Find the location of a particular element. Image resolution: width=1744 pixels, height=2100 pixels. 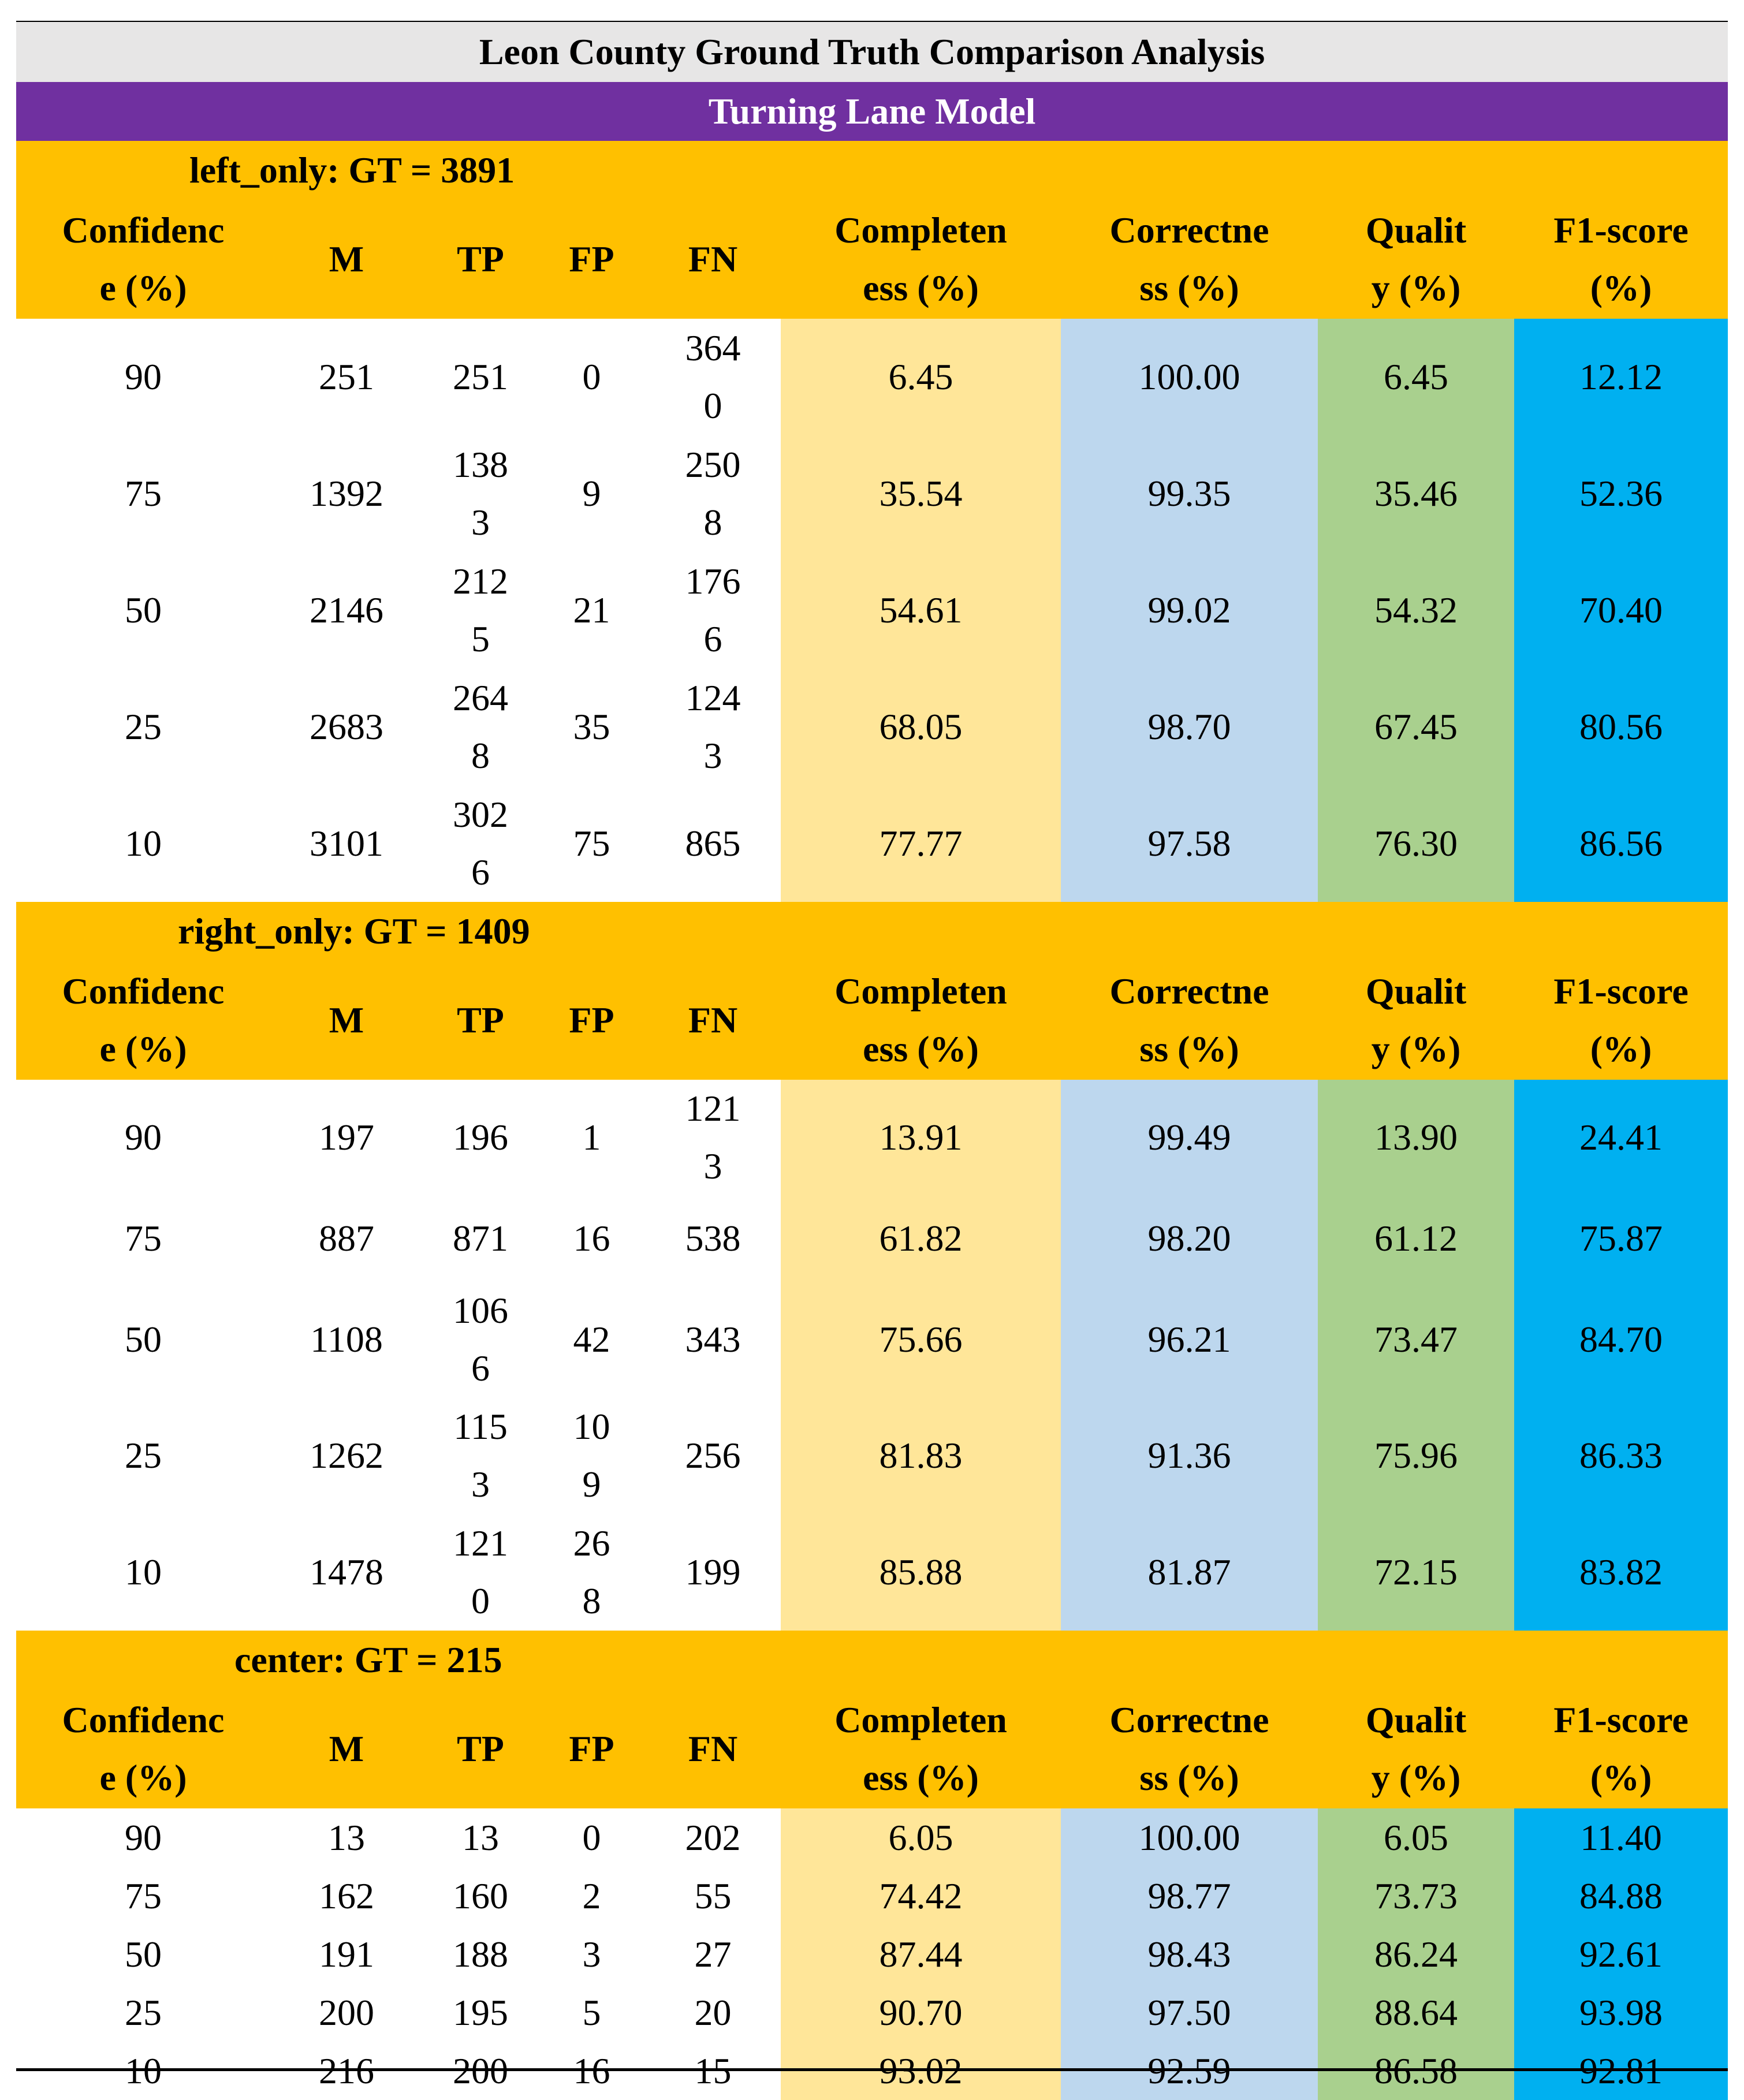

cell-completeness: 6.45 is located at coordinates (921, 377).